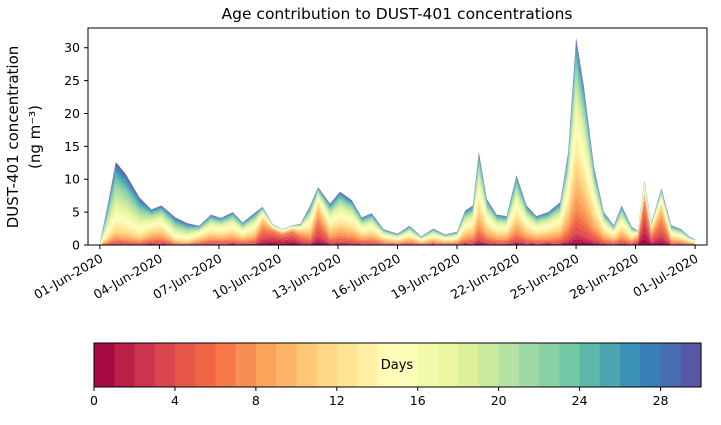  I want to click on y-tick-label: 10, so click(72, 179).